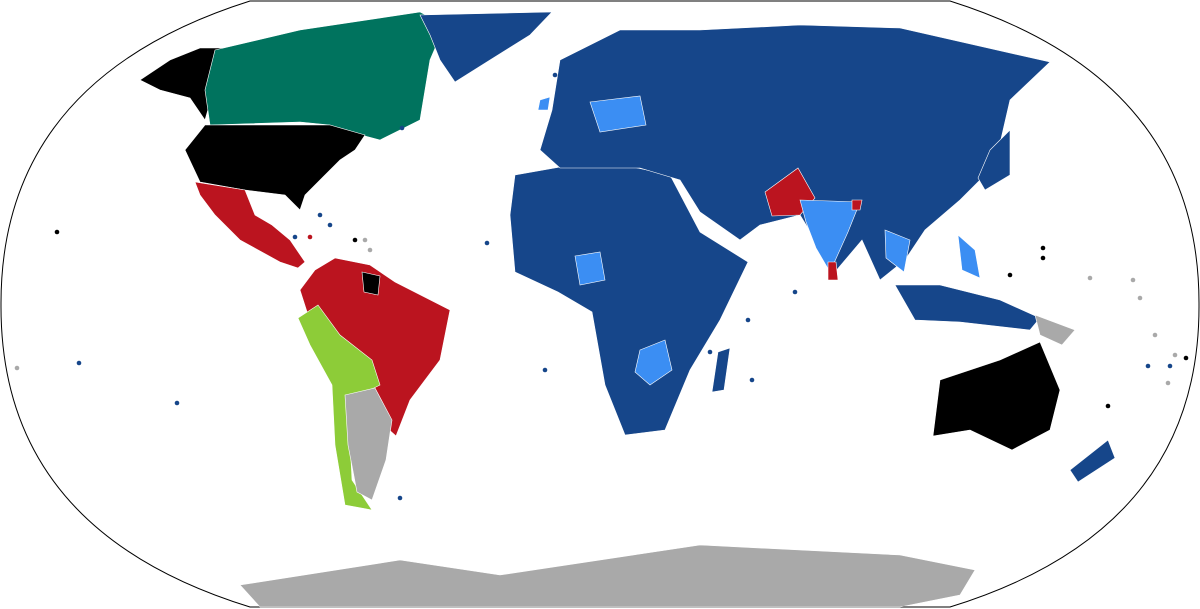 The width and height of the screenshot is (1200, 609). What do you see at coordinates (544, 103) in the screenshot?
I see `region-ireland` at bounding box center [544, 103].